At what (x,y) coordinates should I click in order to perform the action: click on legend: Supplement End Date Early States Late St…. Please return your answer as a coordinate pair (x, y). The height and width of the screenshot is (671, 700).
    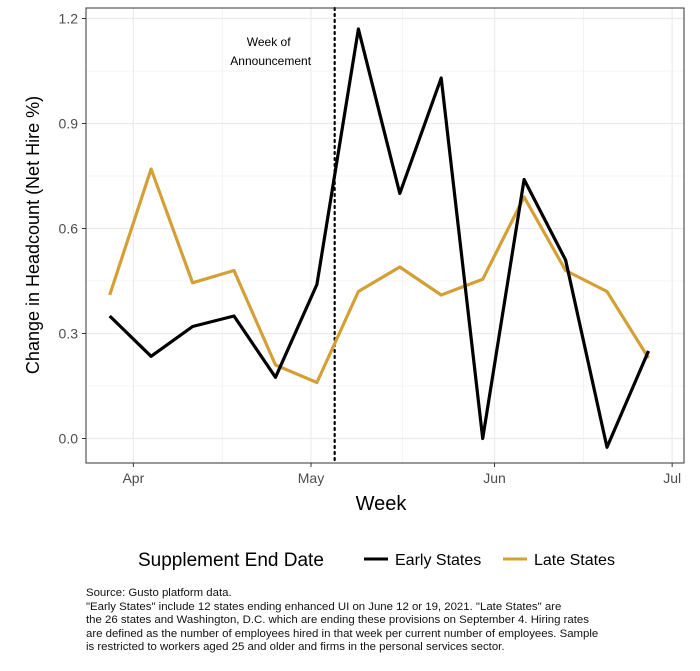
    Looking at the image, I should click on (376, 560).